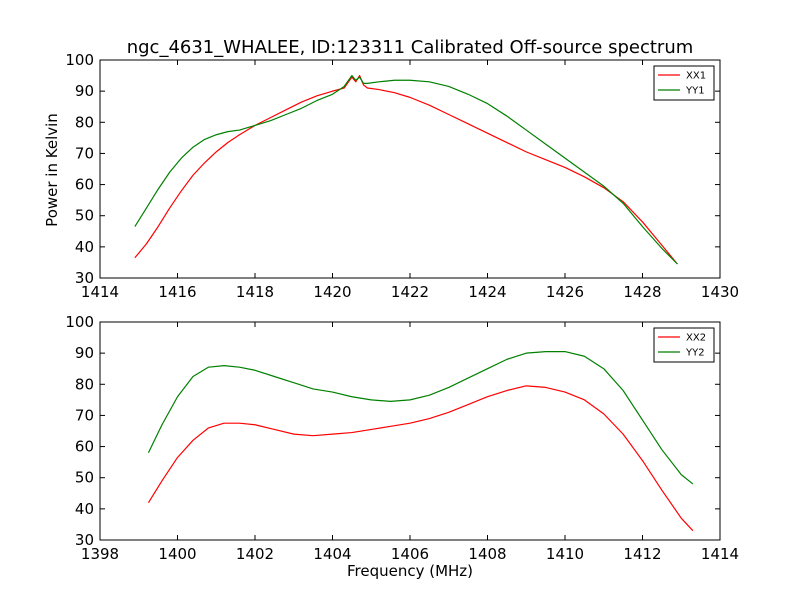 Image resolution: width=800 pixels, height=600 pixels. What do you see at coordinates (642, 554) in the screenshot?
I see `x-tick-label: 1412` at bounding box center [642, 554].